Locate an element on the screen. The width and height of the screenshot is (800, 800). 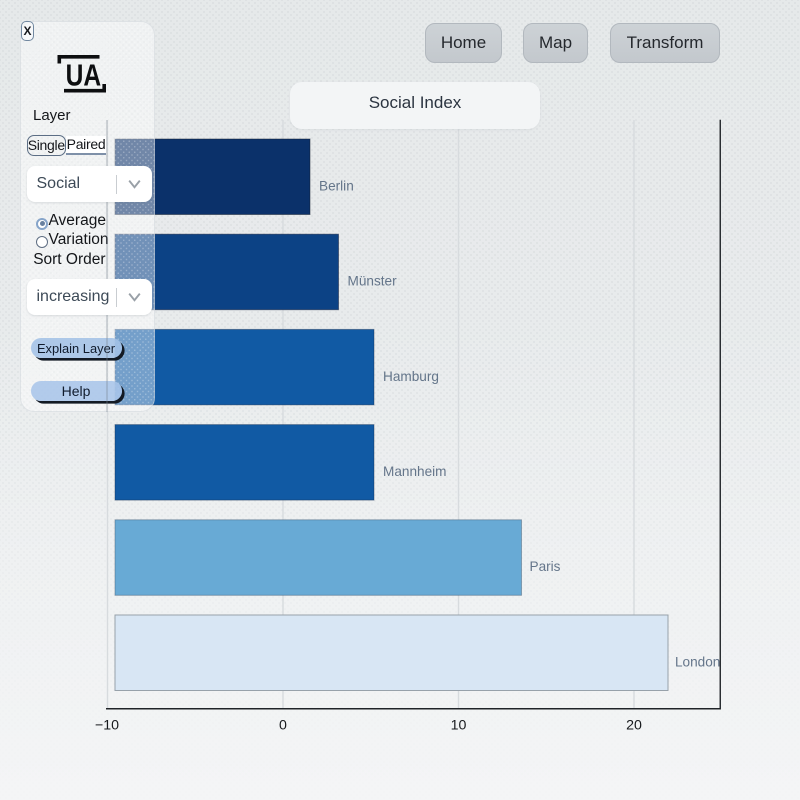
svg-text: UA is located at coordinates (84, 74).